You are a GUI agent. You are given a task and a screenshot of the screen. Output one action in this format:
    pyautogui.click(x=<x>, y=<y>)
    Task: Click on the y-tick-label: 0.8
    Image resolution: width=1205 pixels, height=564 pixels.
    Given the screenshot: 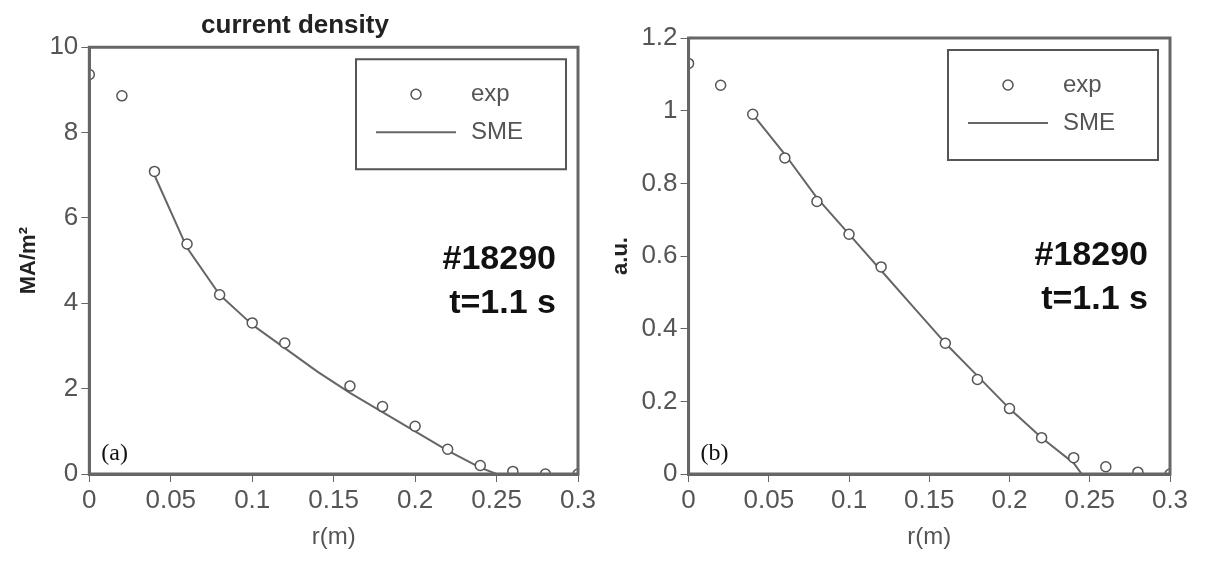 What is the action you would take?
    pyautogui.click(x=659, y=181)
    